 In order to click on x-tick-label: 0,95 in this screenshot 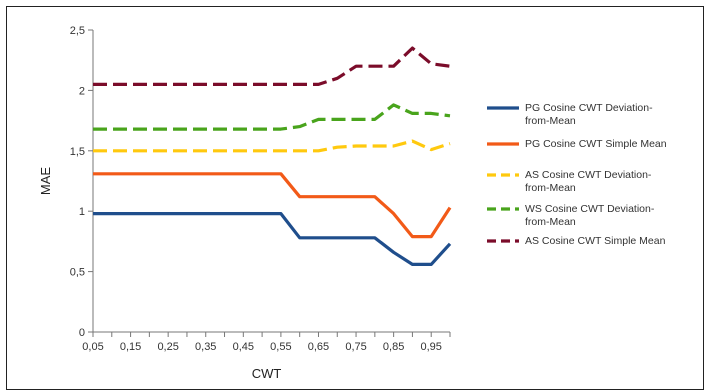, I will do `click(430, 347)`.